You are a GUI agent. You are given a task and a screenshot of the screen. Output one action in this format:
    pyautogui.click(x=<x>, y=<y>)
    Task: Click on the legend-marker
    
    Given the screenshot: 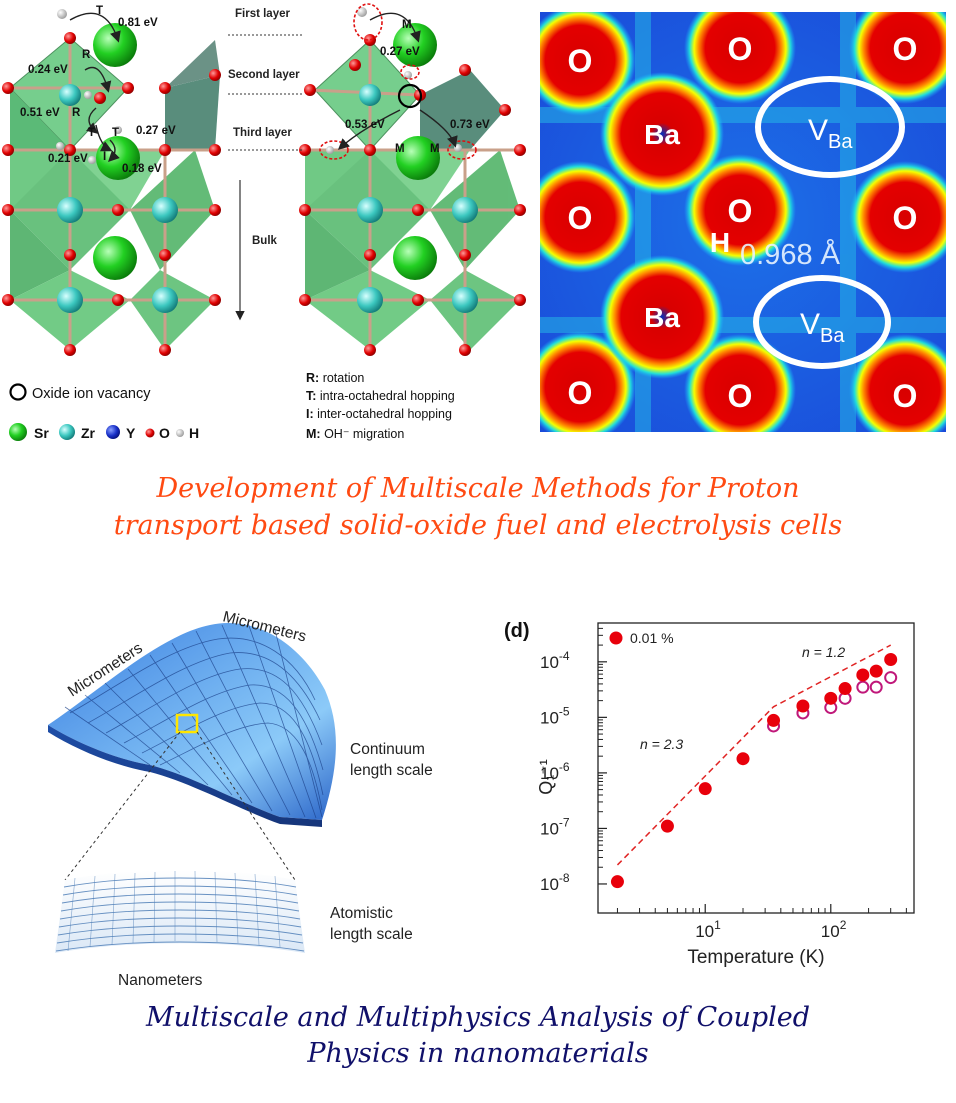 What is the action you would take?
    pyautogui.click(x=616, y=638)
    